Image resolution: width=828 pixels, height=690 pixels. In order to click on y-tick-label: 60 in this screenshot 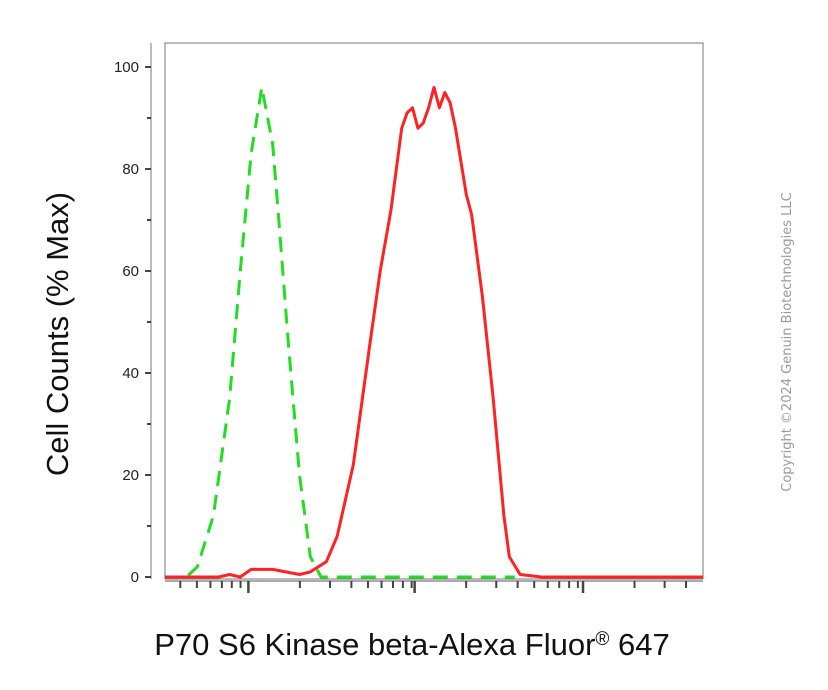, I will do `click(130, 271)`.